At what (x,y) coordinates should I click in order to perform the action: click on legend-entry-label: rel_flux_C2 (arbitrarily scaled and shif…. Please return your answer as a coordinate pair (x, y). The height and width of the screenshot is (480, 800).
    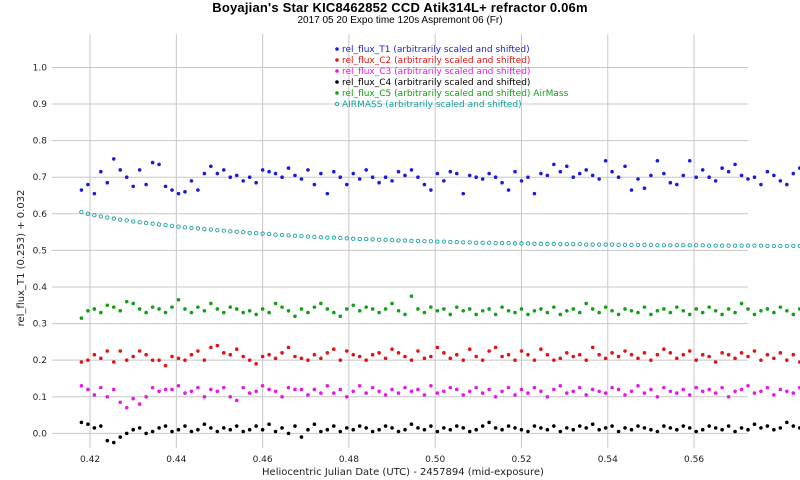
    Looking at the image, I should click on (436, 61).